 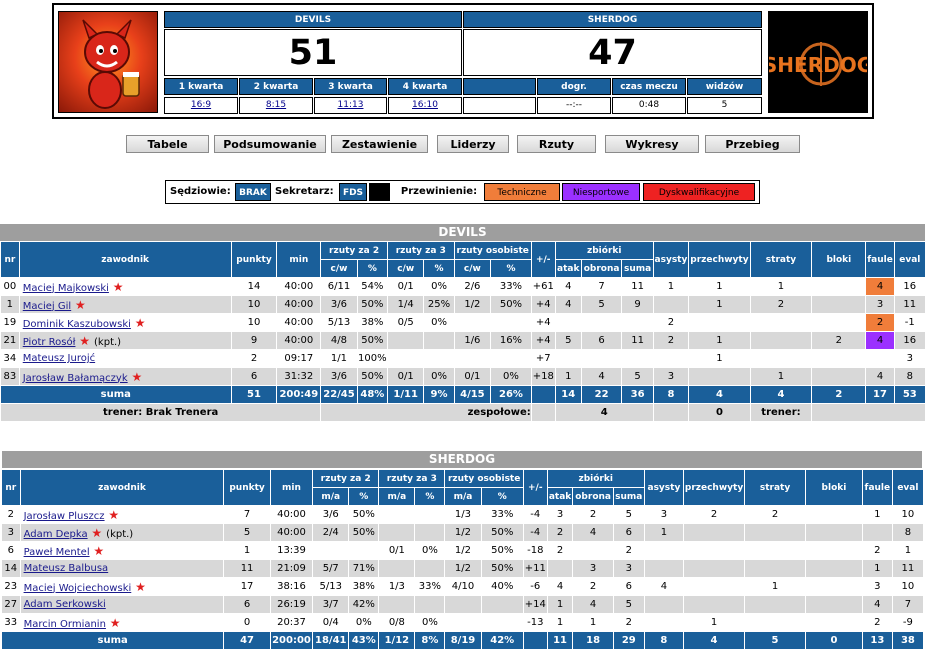 I want to click on sum-min: 200:00, so click(x=291, y=640).